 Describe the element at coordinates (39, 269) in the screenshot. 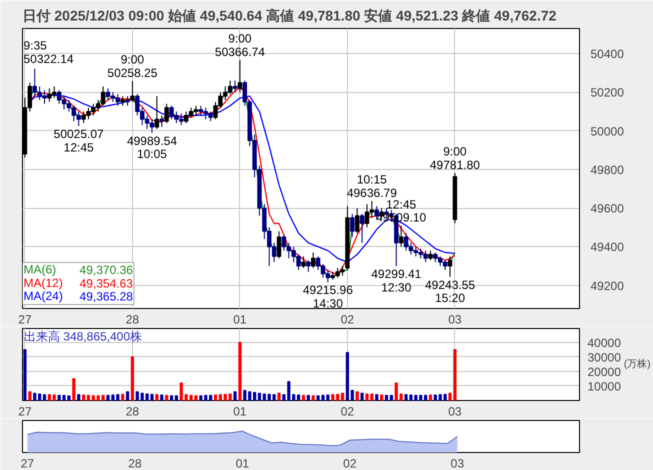

I see `text: MA(6)` at that location.